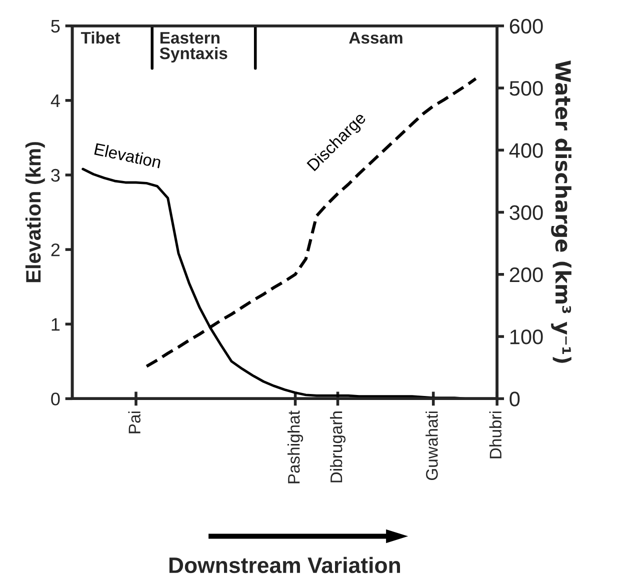 The width and height of the screenshot is (634, 588). Describe the element at coordinates (561, 211) in the screenshot. I see `y2-axis-title: Water discharge (km³ y⁻¹)` at that location.